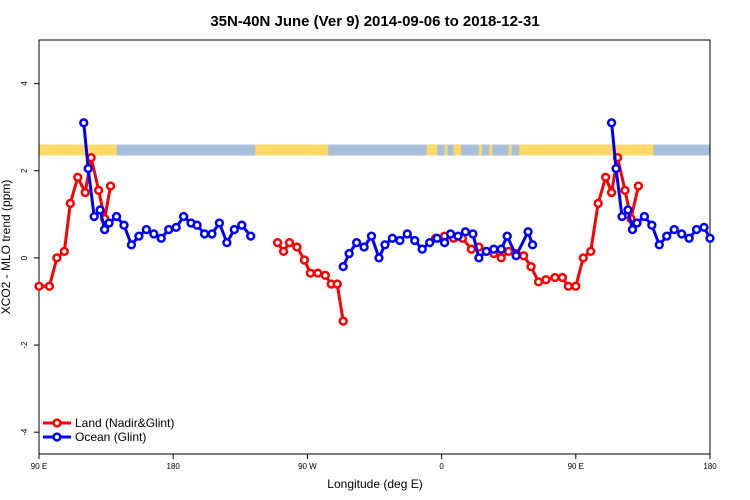 This screenshot has width=750, height=500. I want to click on legend-label: Ocean (Glint), so click(110, 437).